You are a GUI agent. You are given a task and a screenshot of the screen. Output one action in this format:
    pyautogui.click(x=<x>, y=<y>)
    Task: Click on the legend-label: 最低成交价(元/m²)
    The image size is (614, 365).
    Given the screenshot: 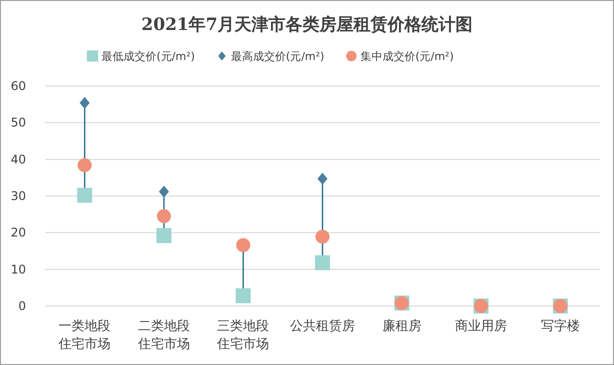 What is the action you would take?
    pyautogui.click(x=148, y=56)
    